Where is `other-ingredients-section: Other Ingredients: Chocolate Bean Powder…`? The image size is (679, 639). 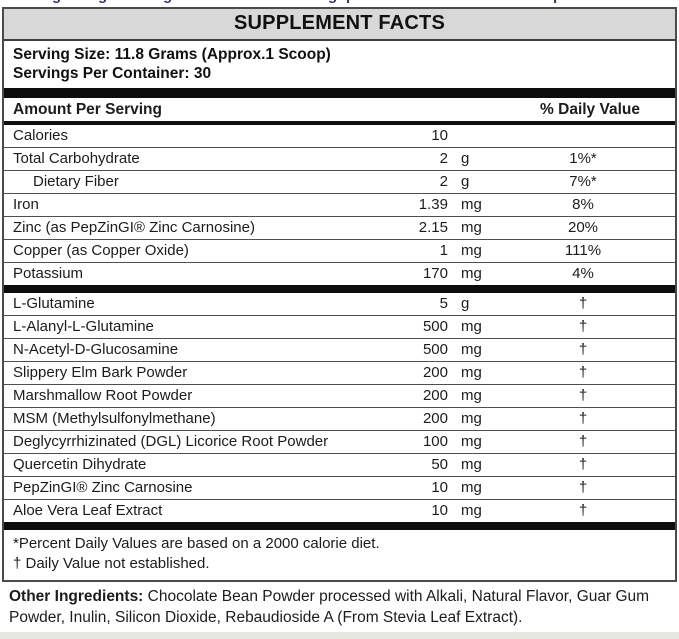
other-ingredients-section: Other Ingredients: Chocolate Bean Powder… is located at coordinates (339, 606).